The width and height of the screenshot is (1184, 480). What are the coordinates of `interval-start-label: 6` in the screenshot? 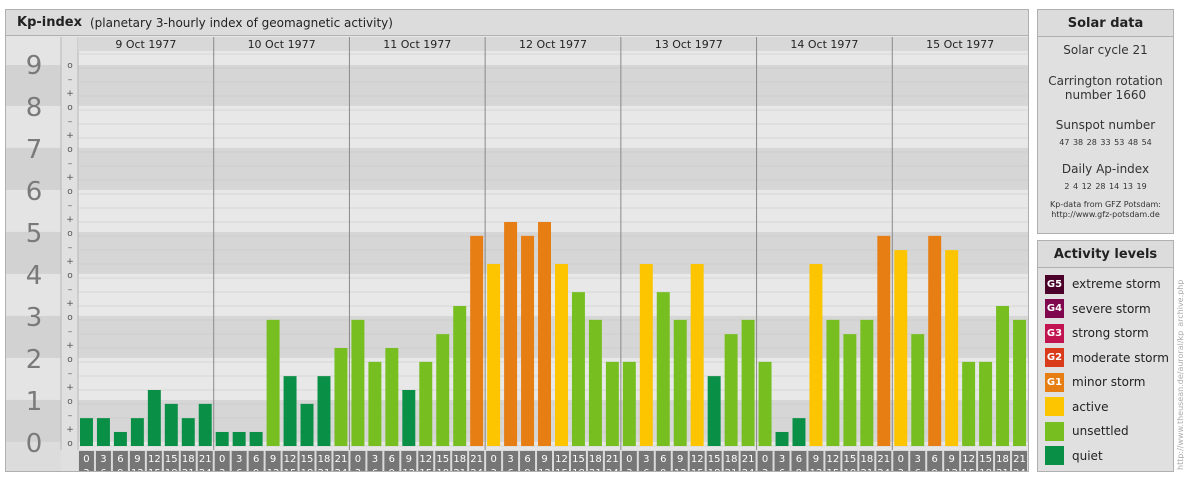 It's located at (256, 459).